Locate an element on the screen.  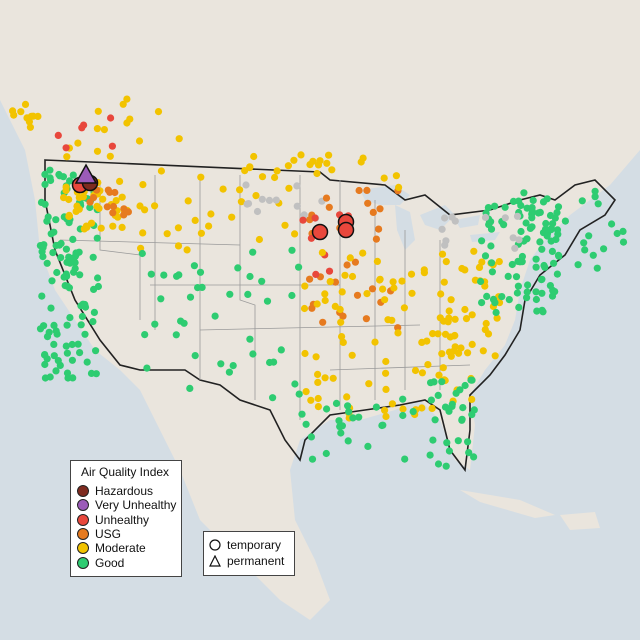
legend-item-very-unhealthy: Very Unhealthy is located at coordinates (126, 505).